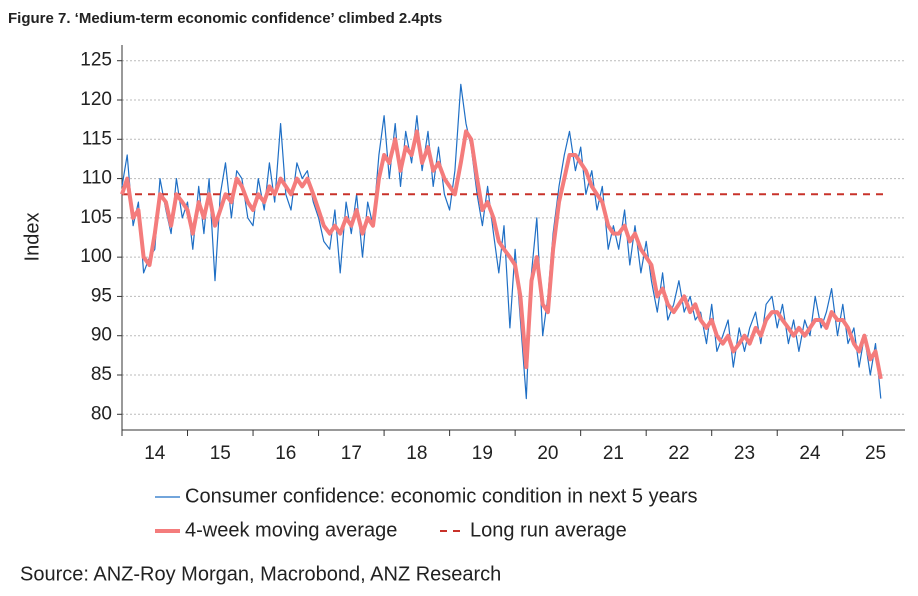  What do you see at coordinates (613, 453) in the screenshot?
I see `x-tick-label: 21` at bounding box center [613, 453].